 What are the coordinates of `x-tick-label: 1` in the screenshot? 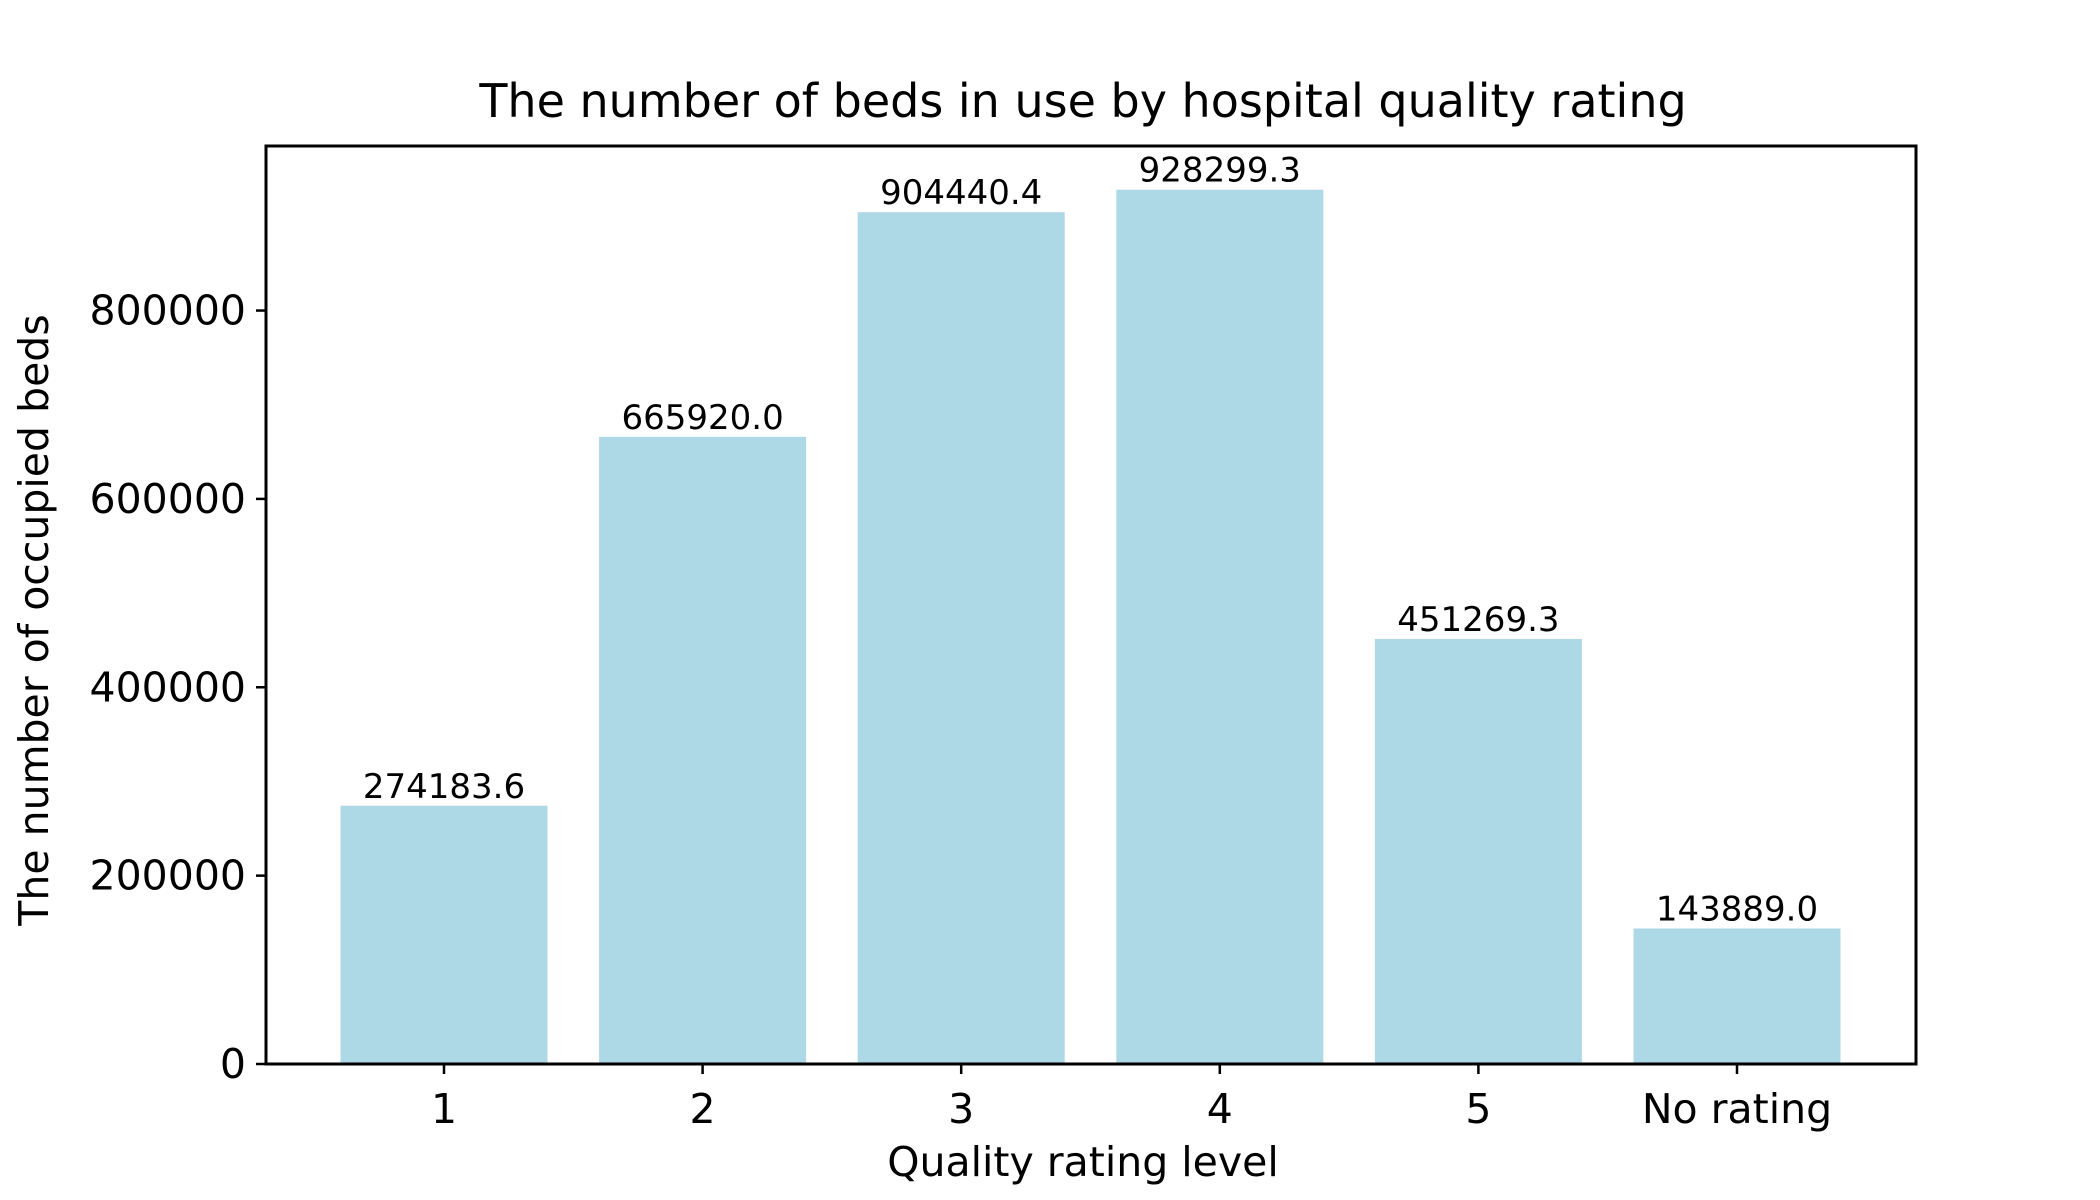 It's located at (444, 1109).